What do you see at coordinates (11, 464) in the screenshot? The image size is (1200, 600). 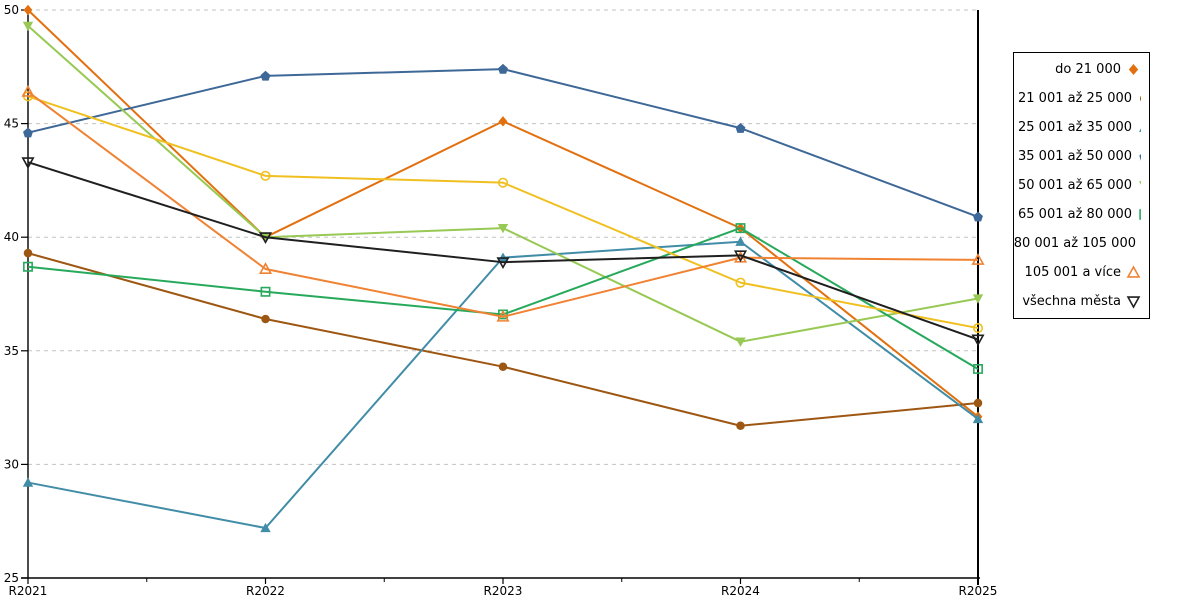 I see `y-tick-label: 30` at bounding box center [11, 464].